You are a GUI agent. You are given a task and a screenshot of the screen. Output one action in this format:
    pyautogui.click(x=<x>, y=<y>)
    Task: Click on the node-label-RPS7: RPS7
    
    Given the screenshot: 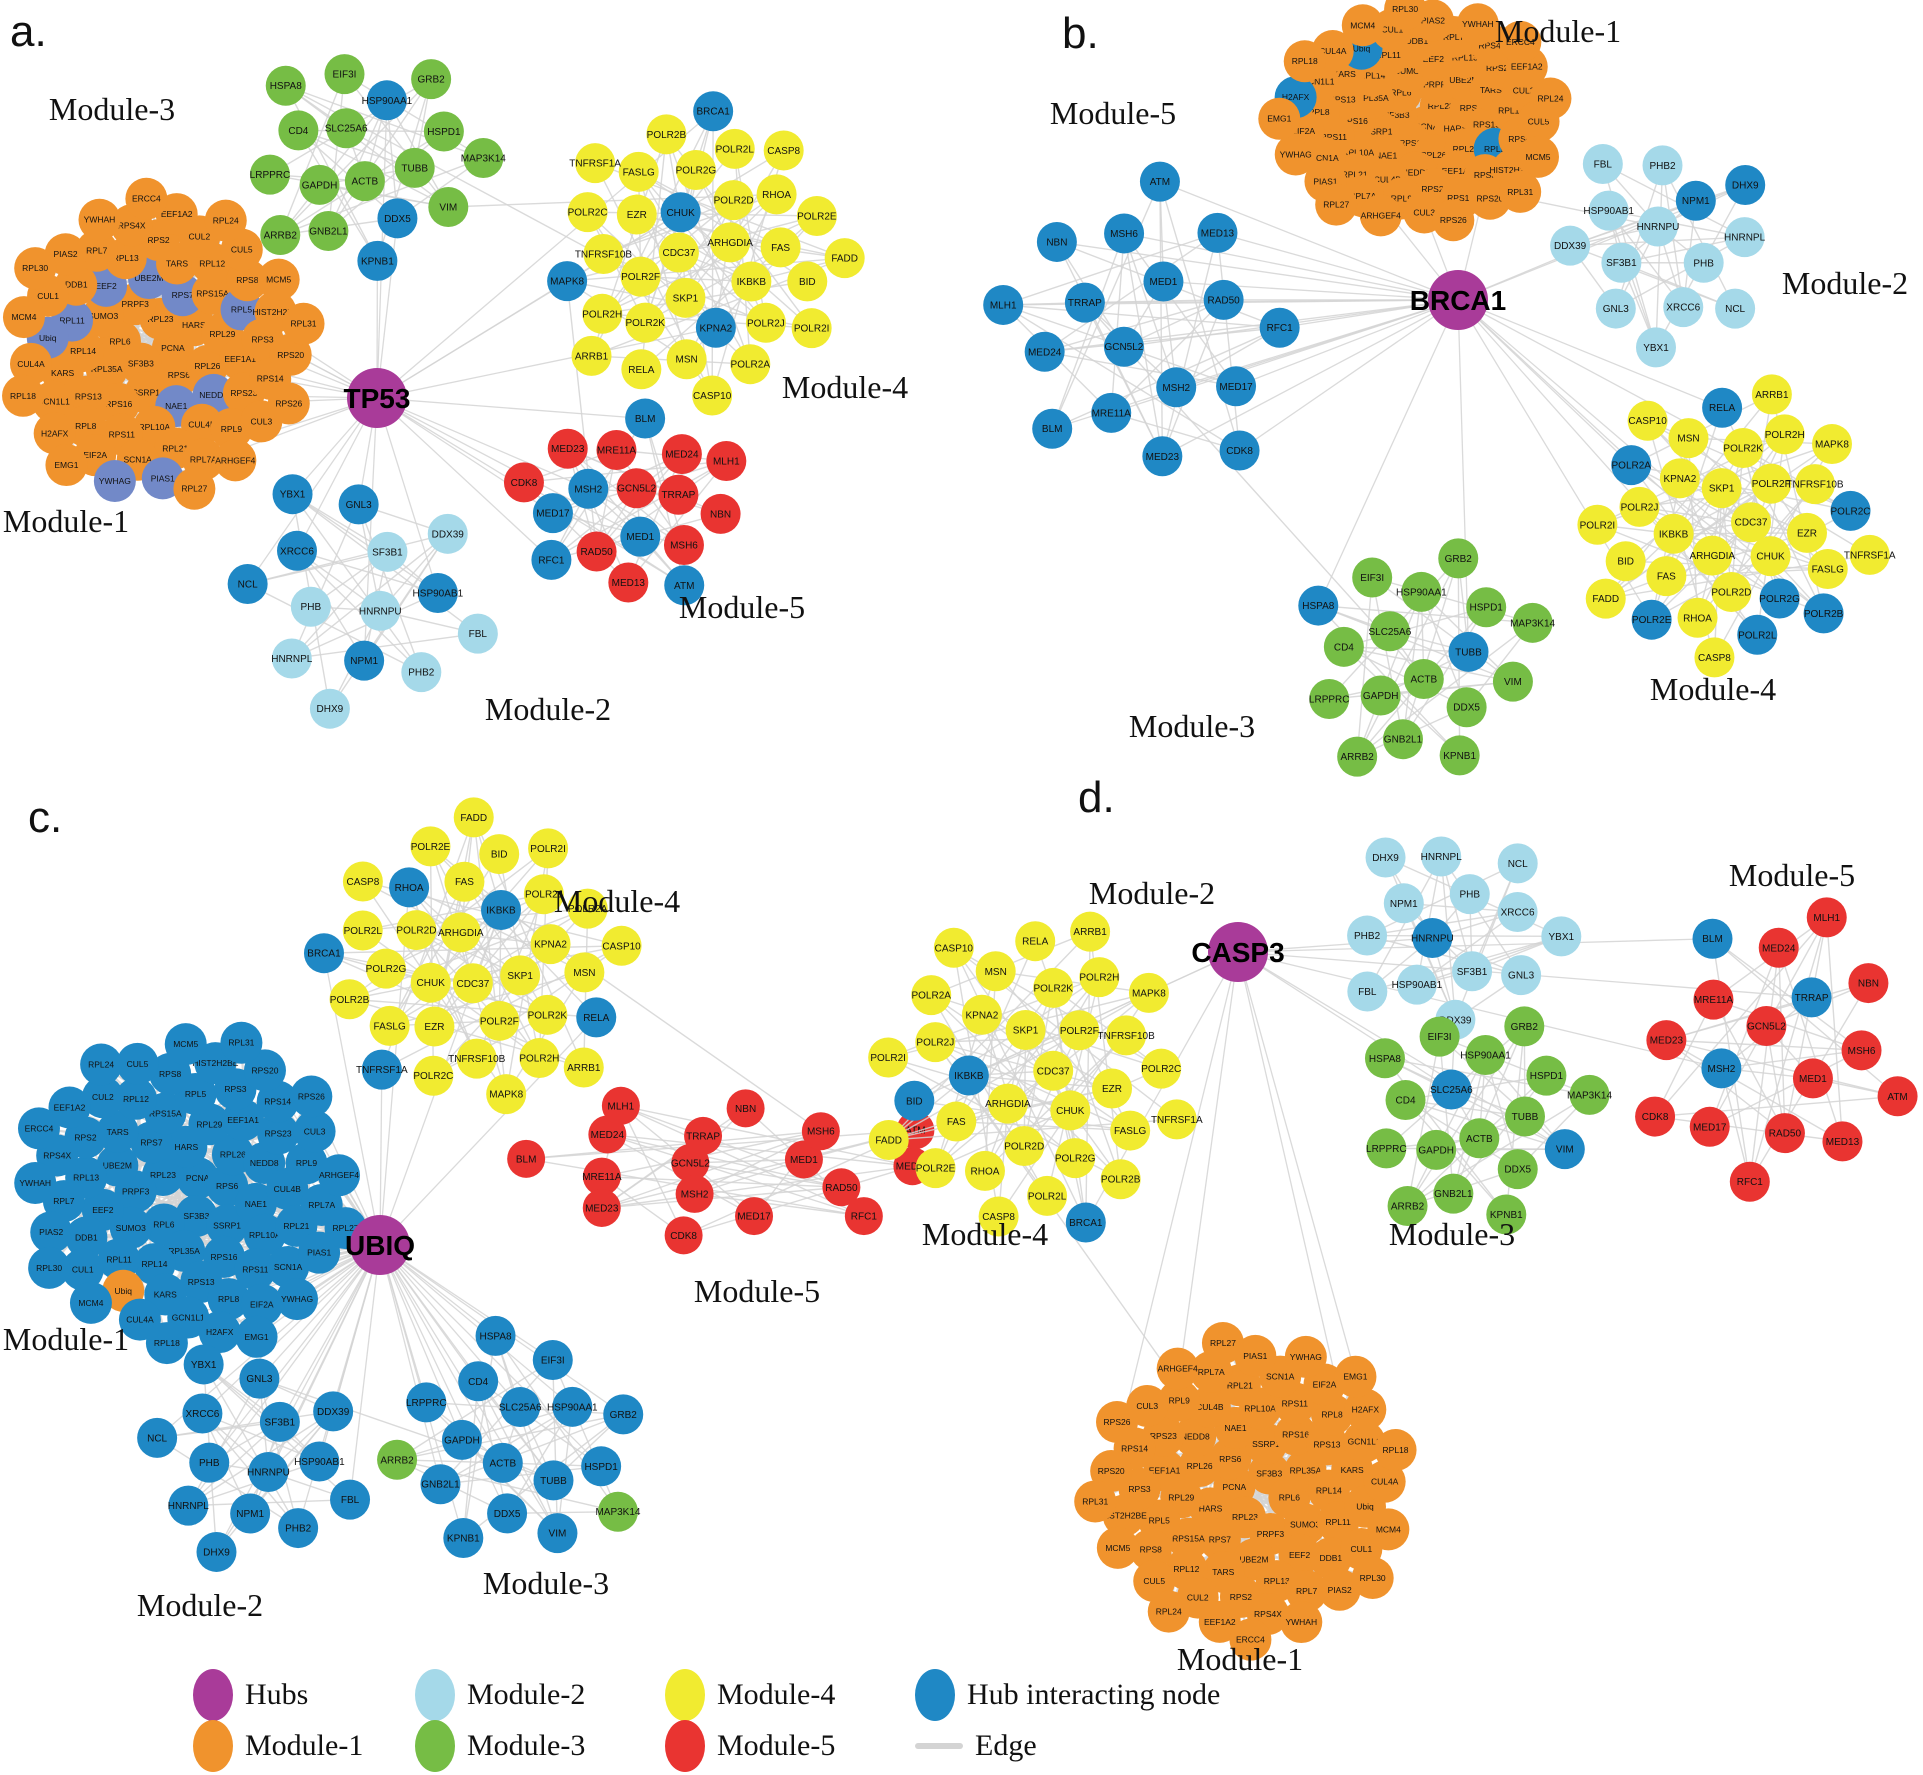 What is the action you would take?
    pyautogui.click(x=183, y=295)
    